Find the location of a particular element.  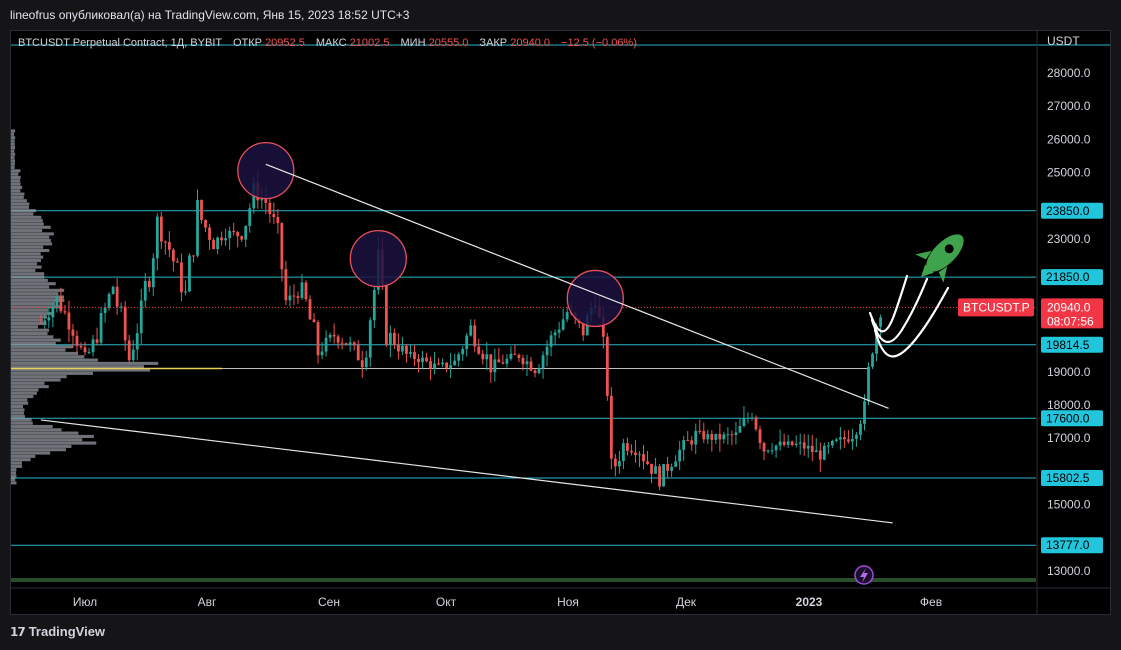

price-tick-label: 27000.0 is located at coordinates (1069, 106).